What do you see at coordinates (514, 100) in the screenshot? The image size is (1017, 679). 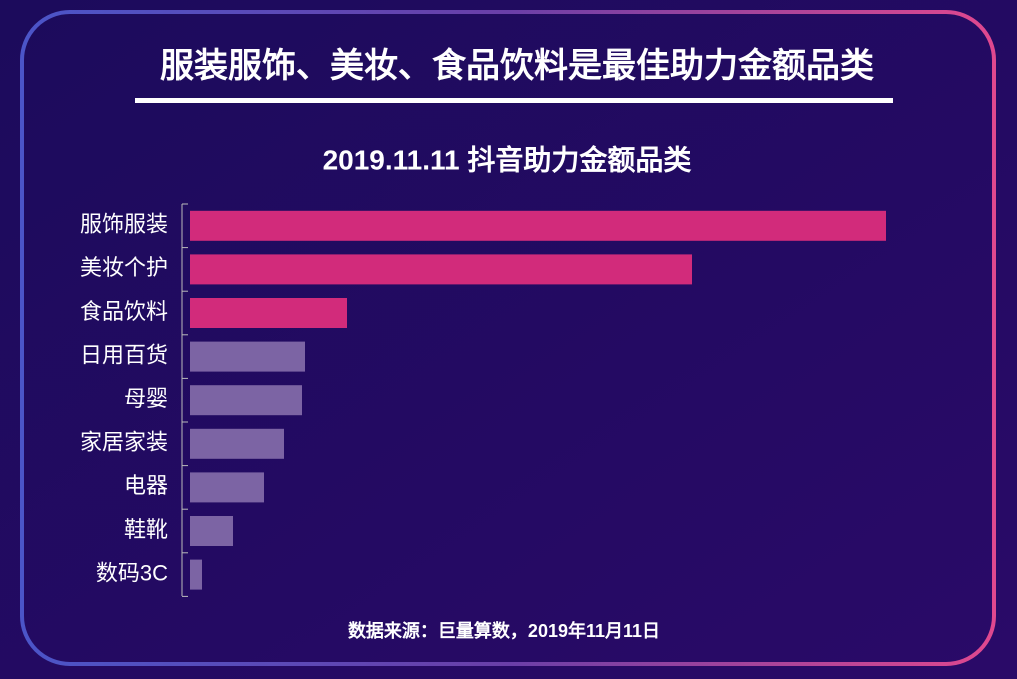 I see `headline-underline` at bounding box center [514, 100].